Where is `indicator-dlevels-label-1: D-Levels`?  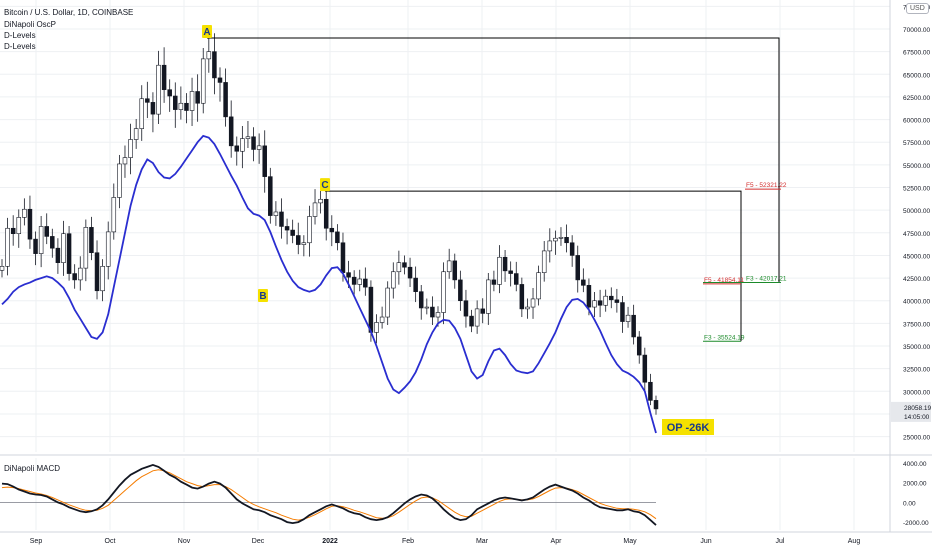
indicator-dlevels-label-1: D-Levels is located at coordinates (20, 35).